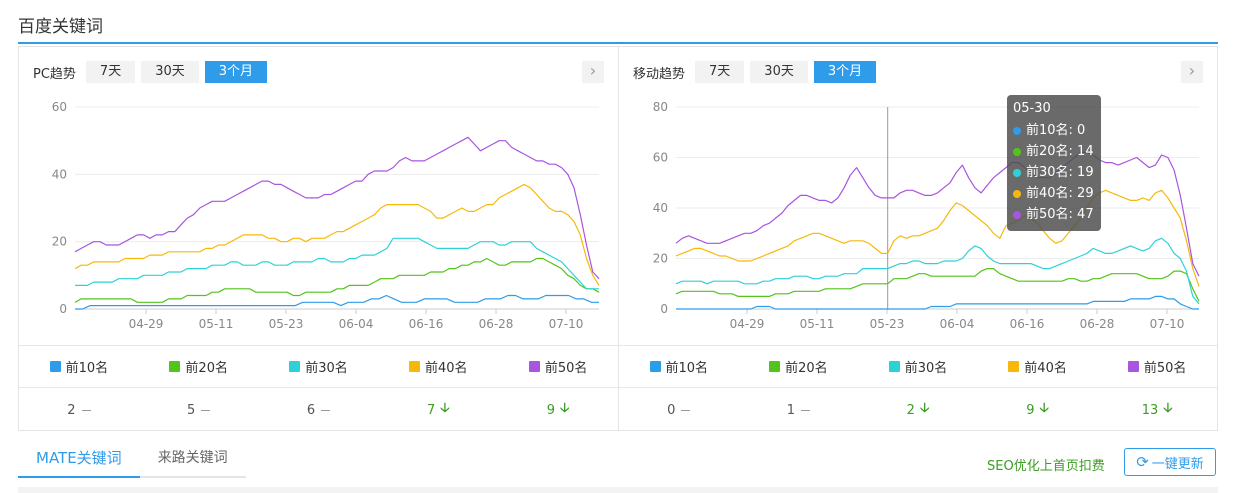  I want to click on x-tick-label: 06-04, so click(356, 324).